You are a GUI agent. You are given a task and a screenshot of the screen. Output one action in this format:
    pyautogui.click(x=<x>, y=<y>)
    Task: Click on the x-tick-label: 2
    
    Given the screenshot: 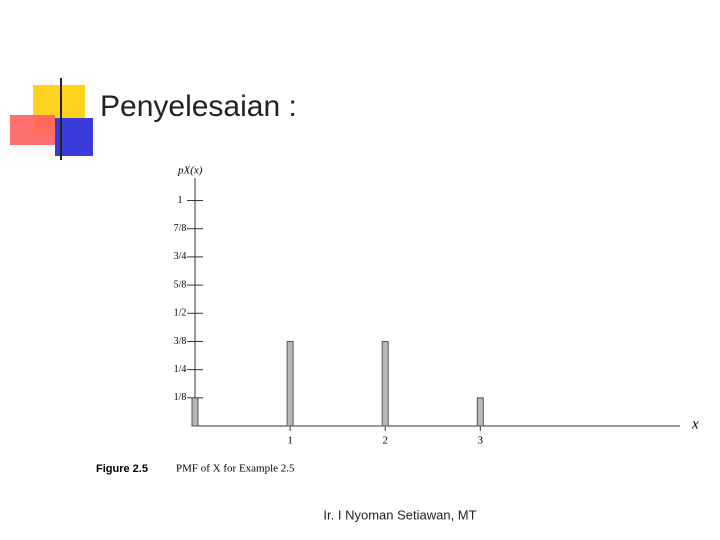 What is the action you would take?
    pyautogui.click(x=385, y=441)
    